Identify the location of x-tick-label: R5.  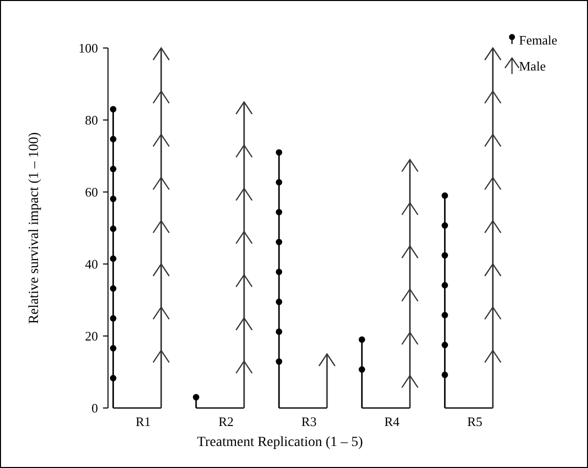
(474, 421).